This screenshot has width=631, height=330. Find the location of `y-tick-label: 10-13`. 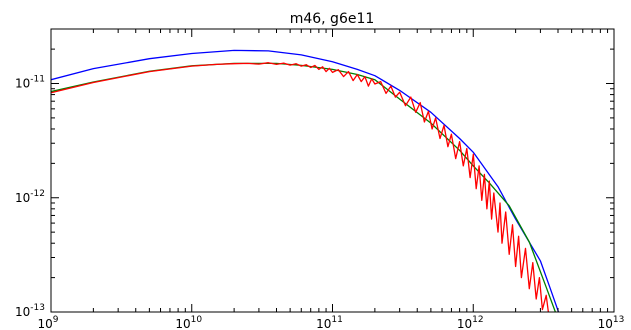

y-tick-label: 10-13 is located at coordinates (30, 311).